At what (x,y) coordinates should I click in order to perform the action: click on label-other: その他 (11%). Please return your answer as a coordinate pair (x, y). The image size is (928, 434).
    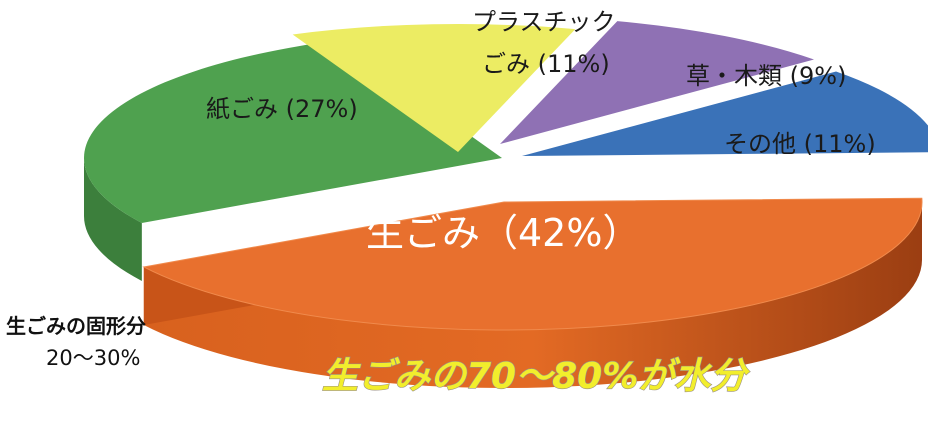
    Looking at the image, I should click on (800, 144).